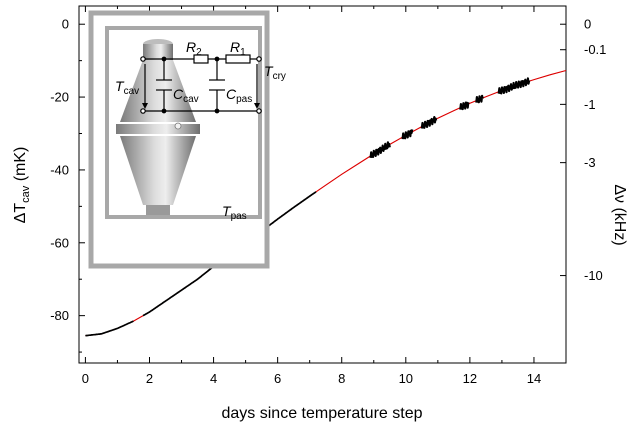 This screenshot has height=430, width=627. What do you see at coordinates (406, 378) in the screenshot?
I see `x-tick-label: 10` at bounding box center [406, 378].